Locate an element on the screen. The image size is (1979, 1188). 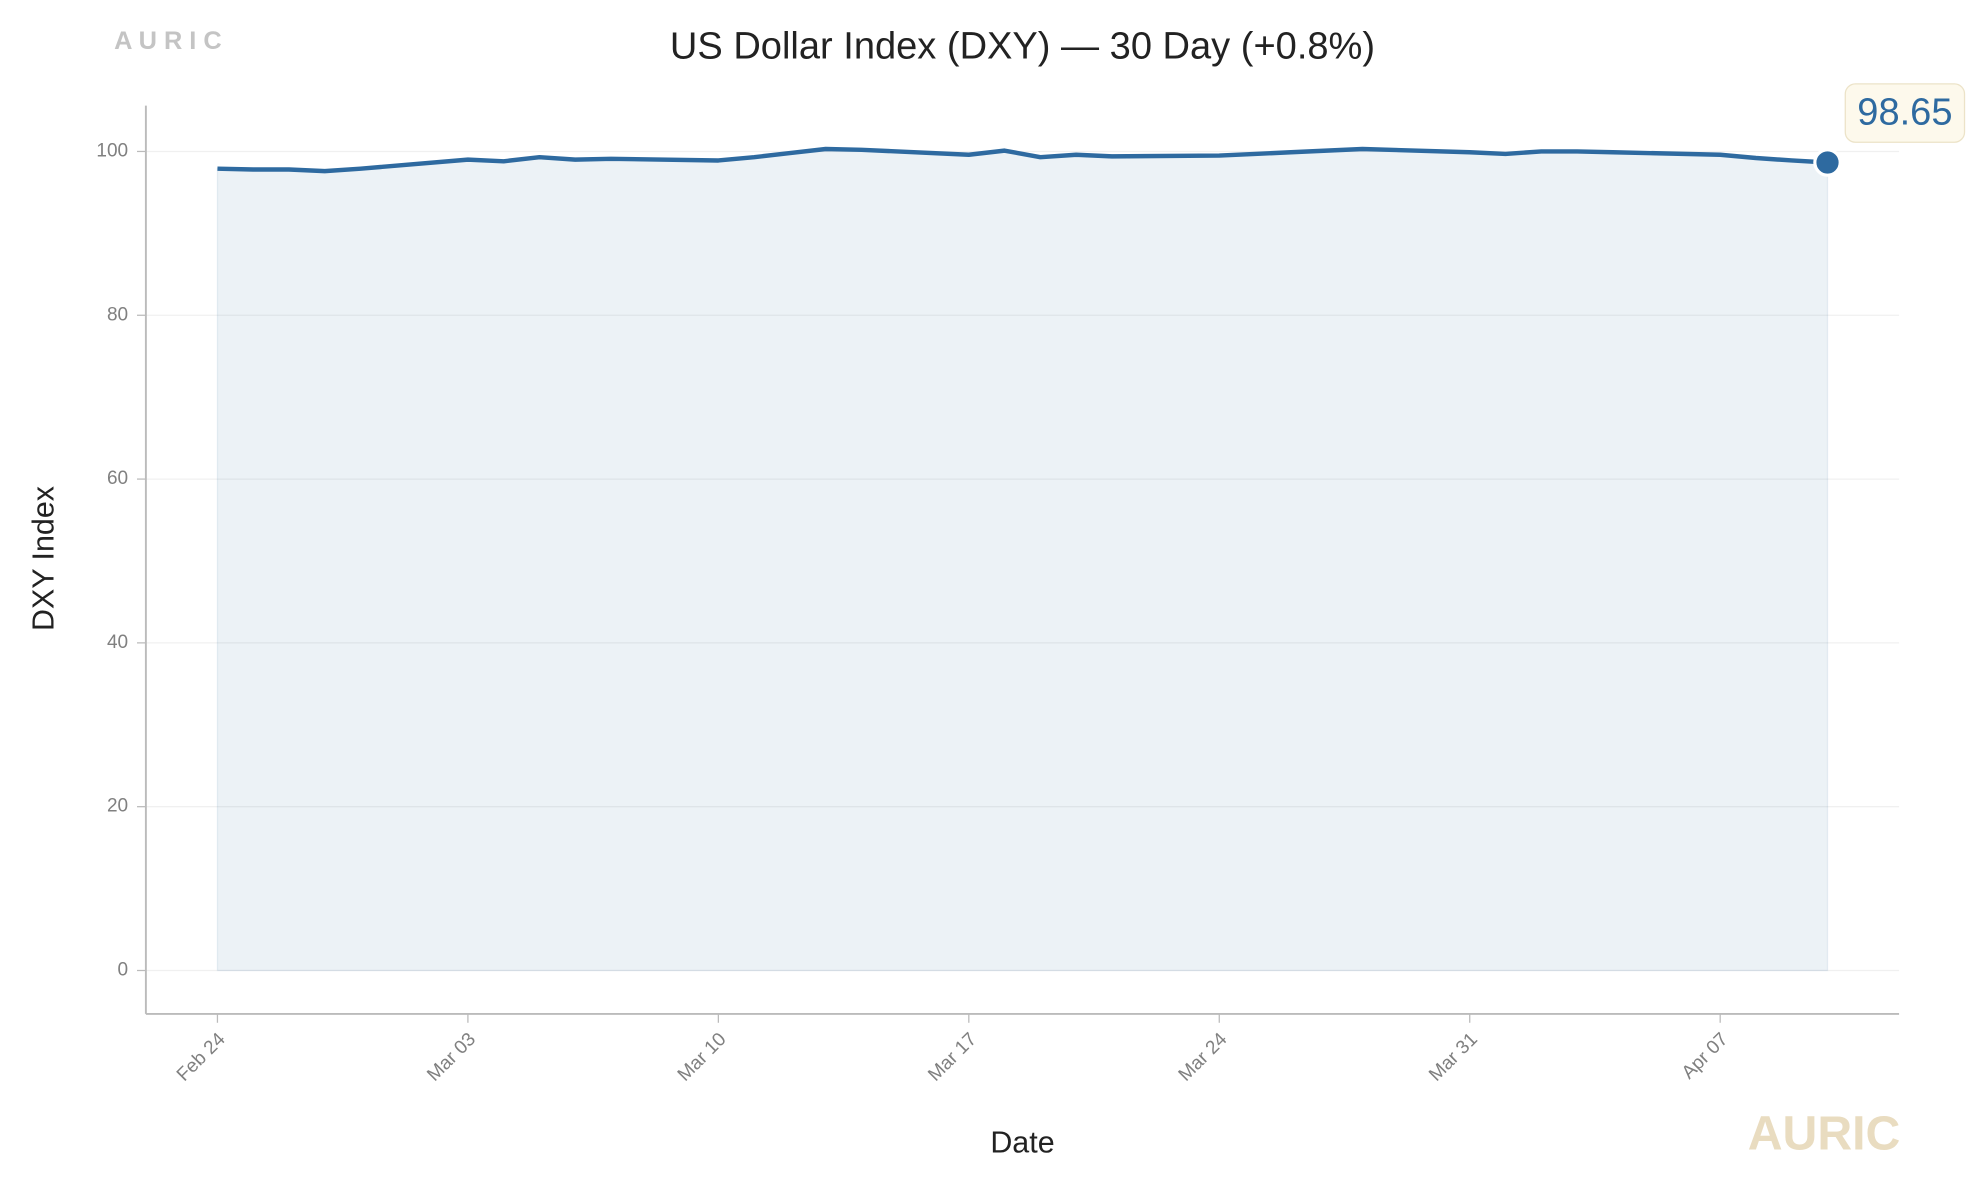
chart-title: US Dollar Index (DXY) — 30 Day (+0.8%) is located at coordinates (1022, 47).